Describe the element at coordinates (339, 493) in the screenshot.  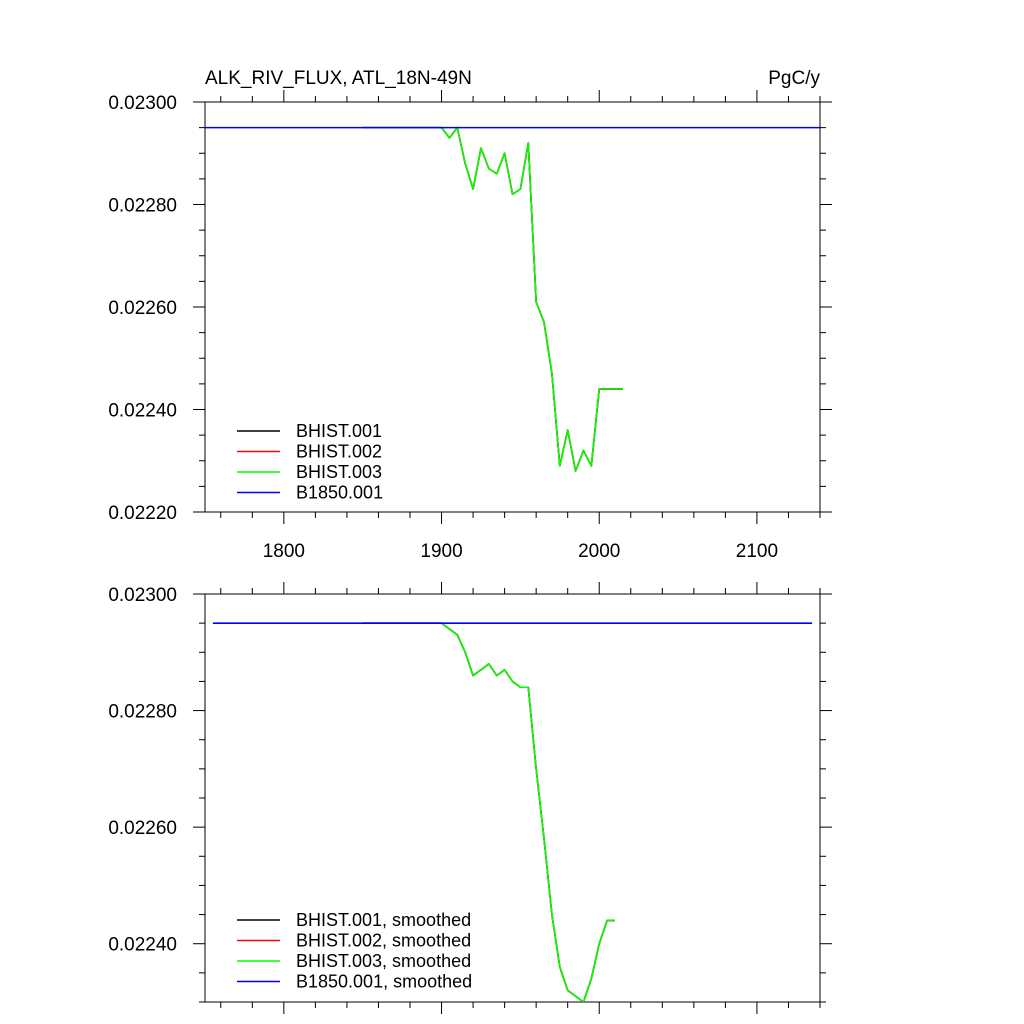
I see `legend-label: B1850.001` at that location.